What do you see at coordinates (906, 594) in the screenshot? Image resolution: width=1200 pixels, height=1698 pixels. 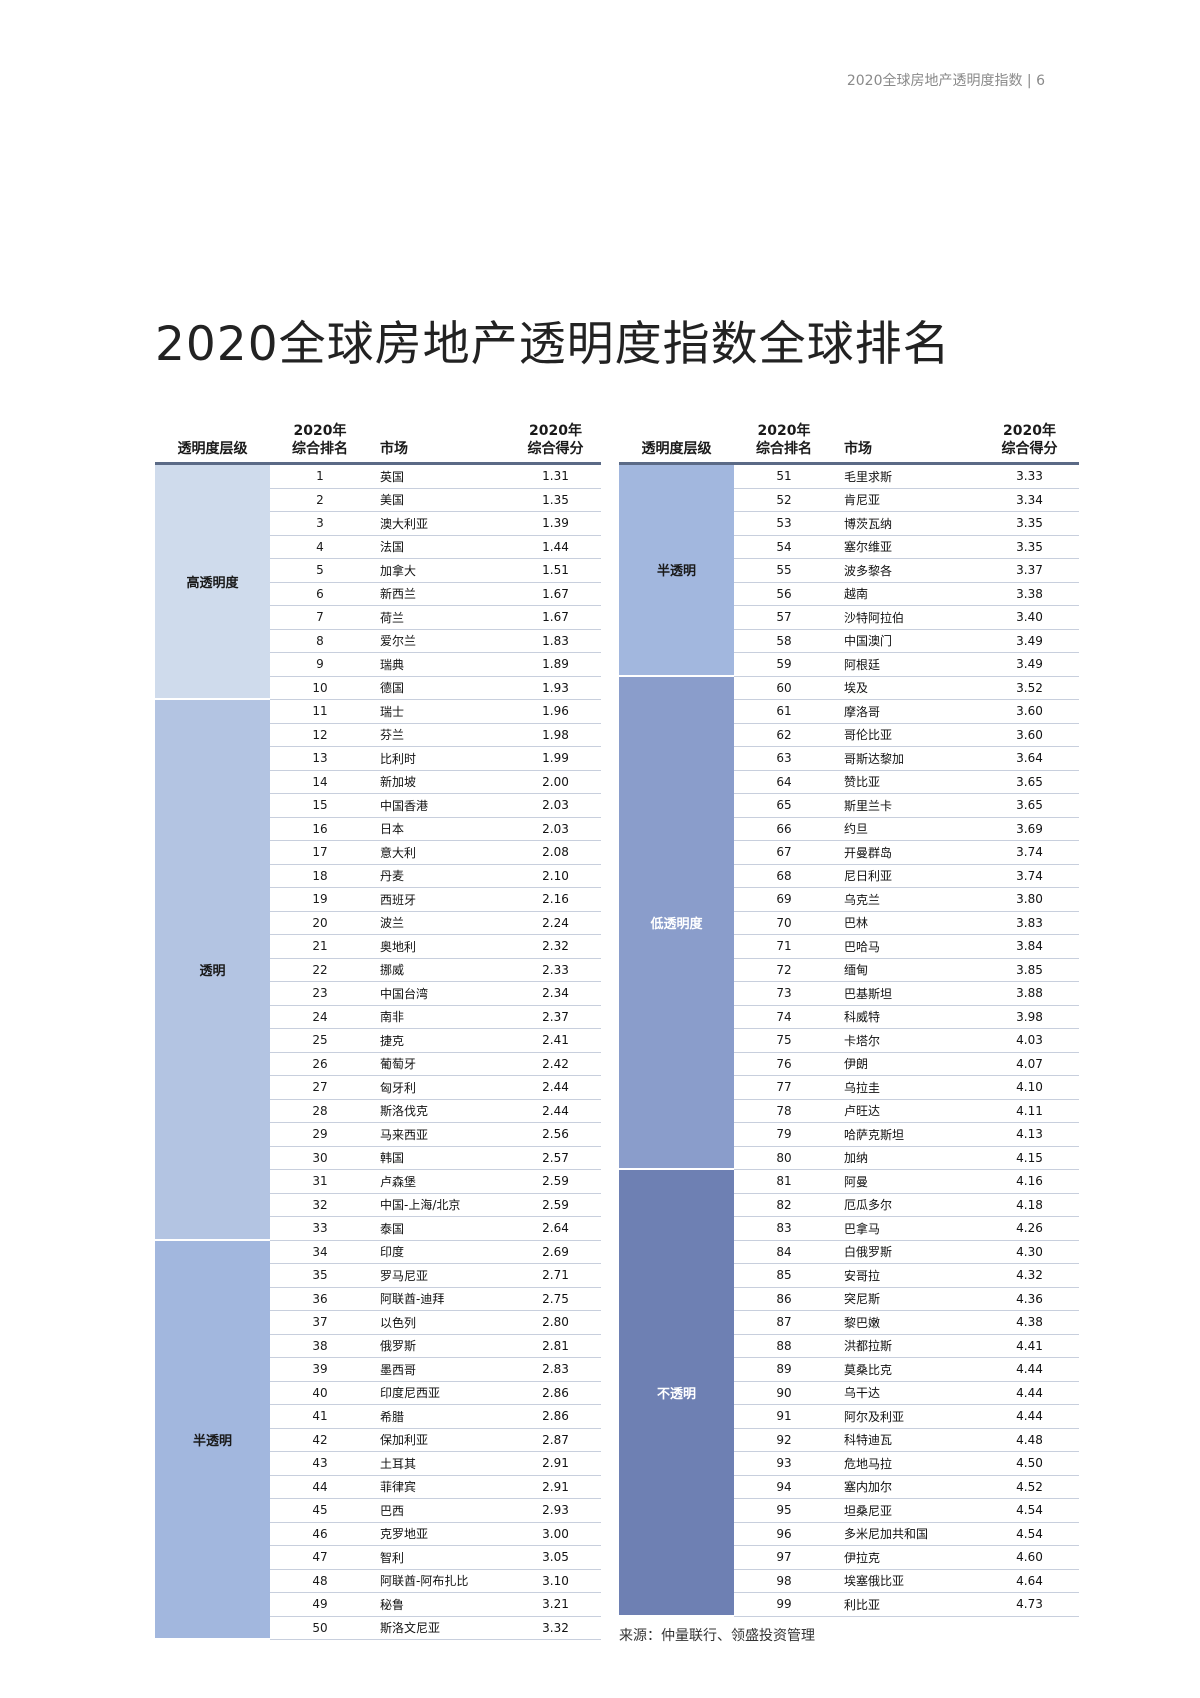 I see `table-row: 56 越南 3.38` at bounding box center [906, 594].